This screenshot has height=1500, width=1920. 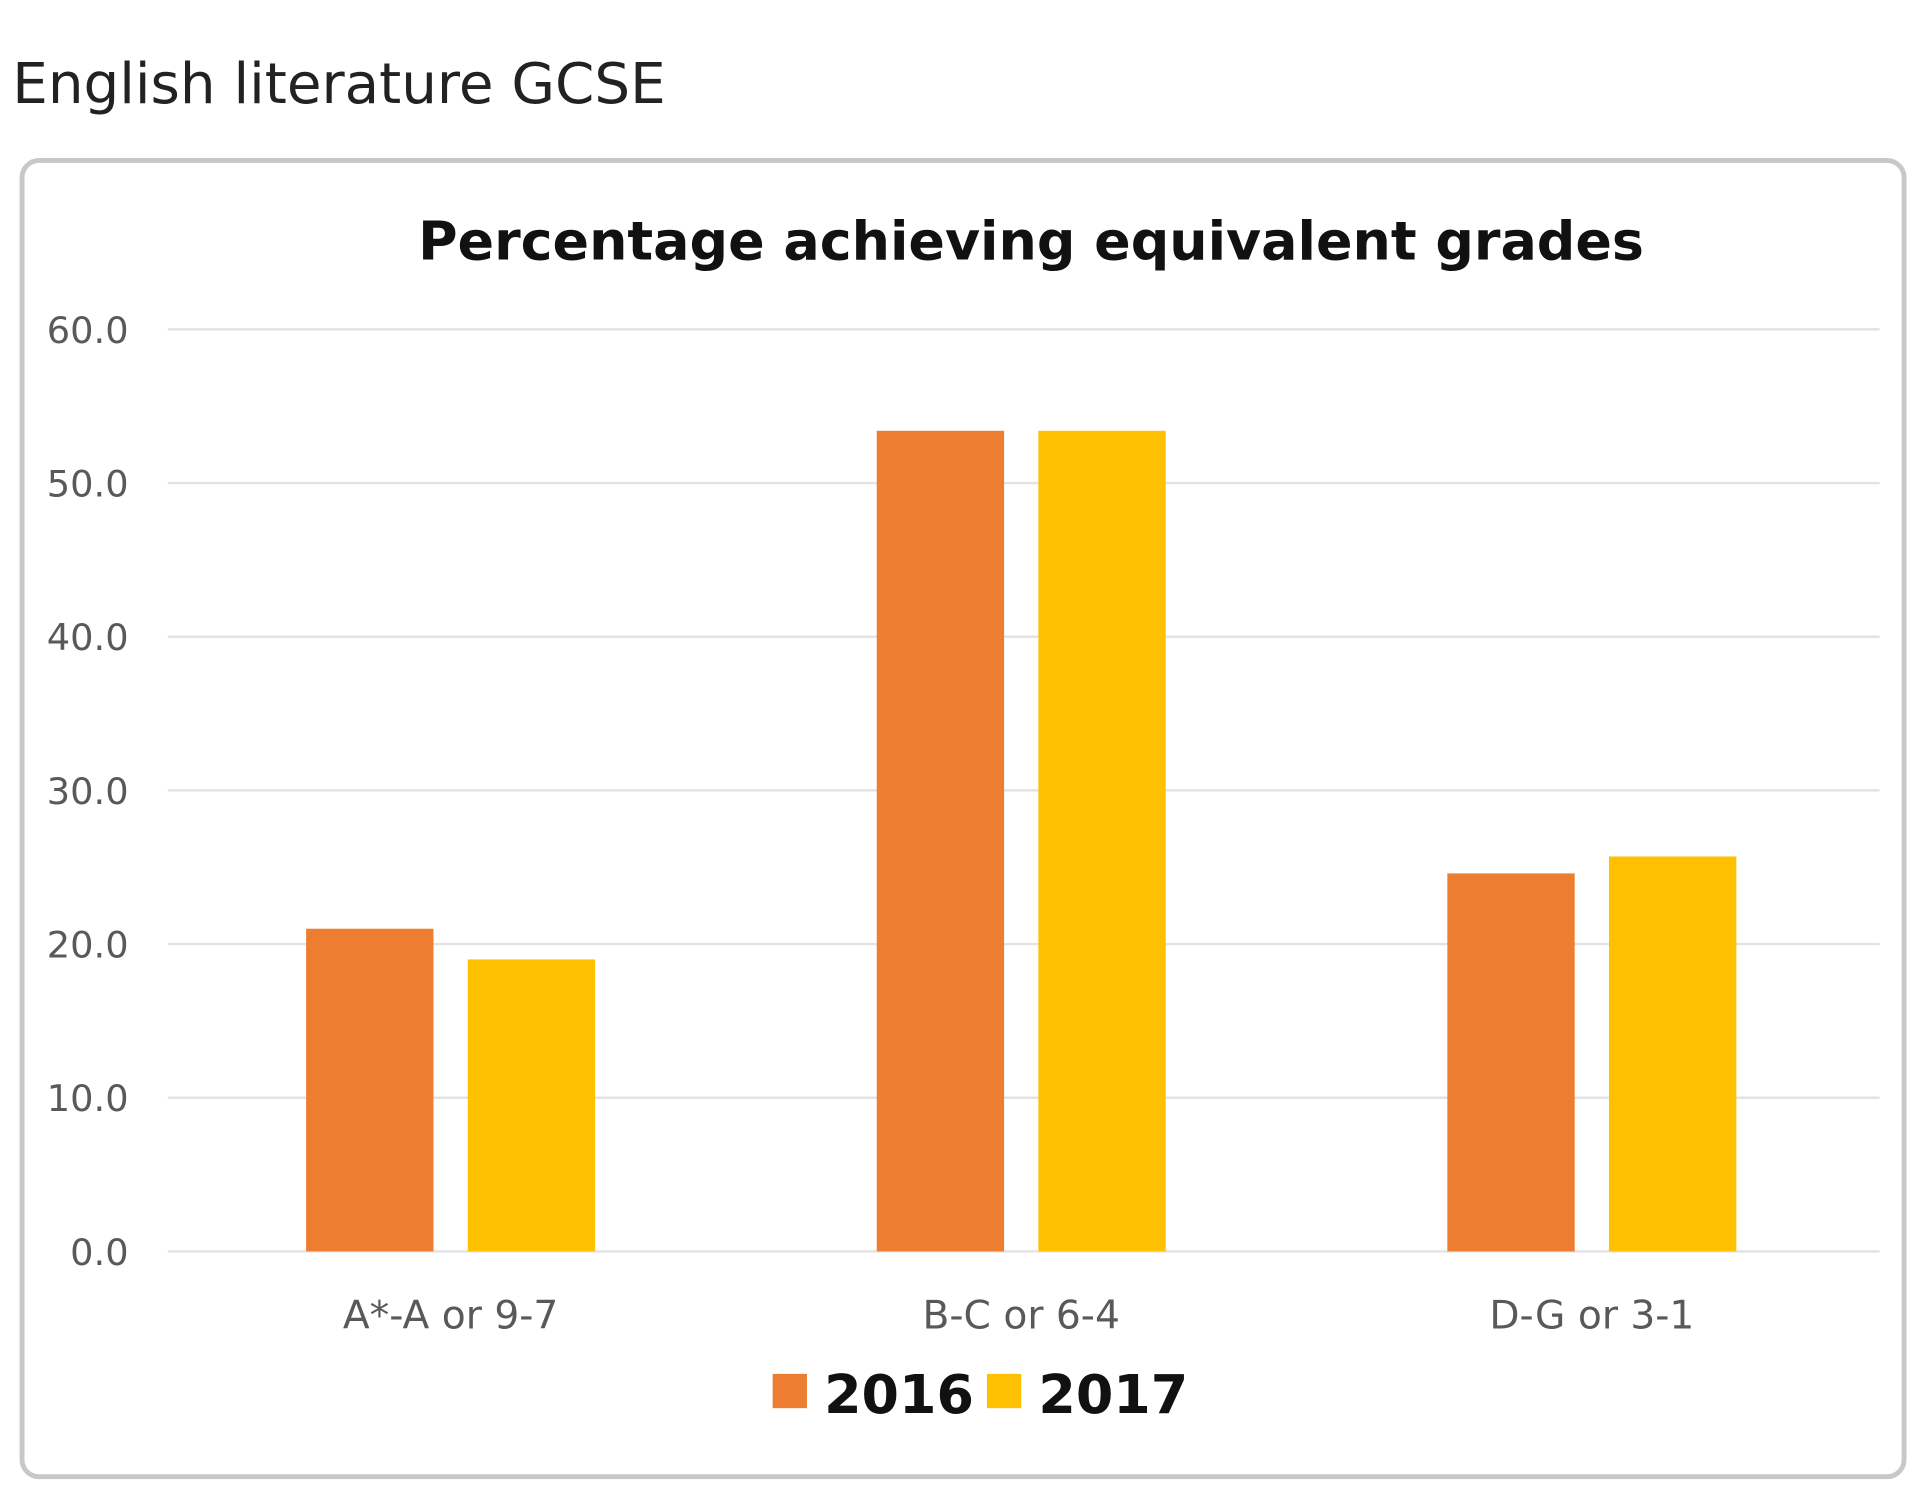 What do you see at coordinates (338, 84) in the screenshot?
I see `page-heading: English literature GCSE` at bounding box center [338, 84].